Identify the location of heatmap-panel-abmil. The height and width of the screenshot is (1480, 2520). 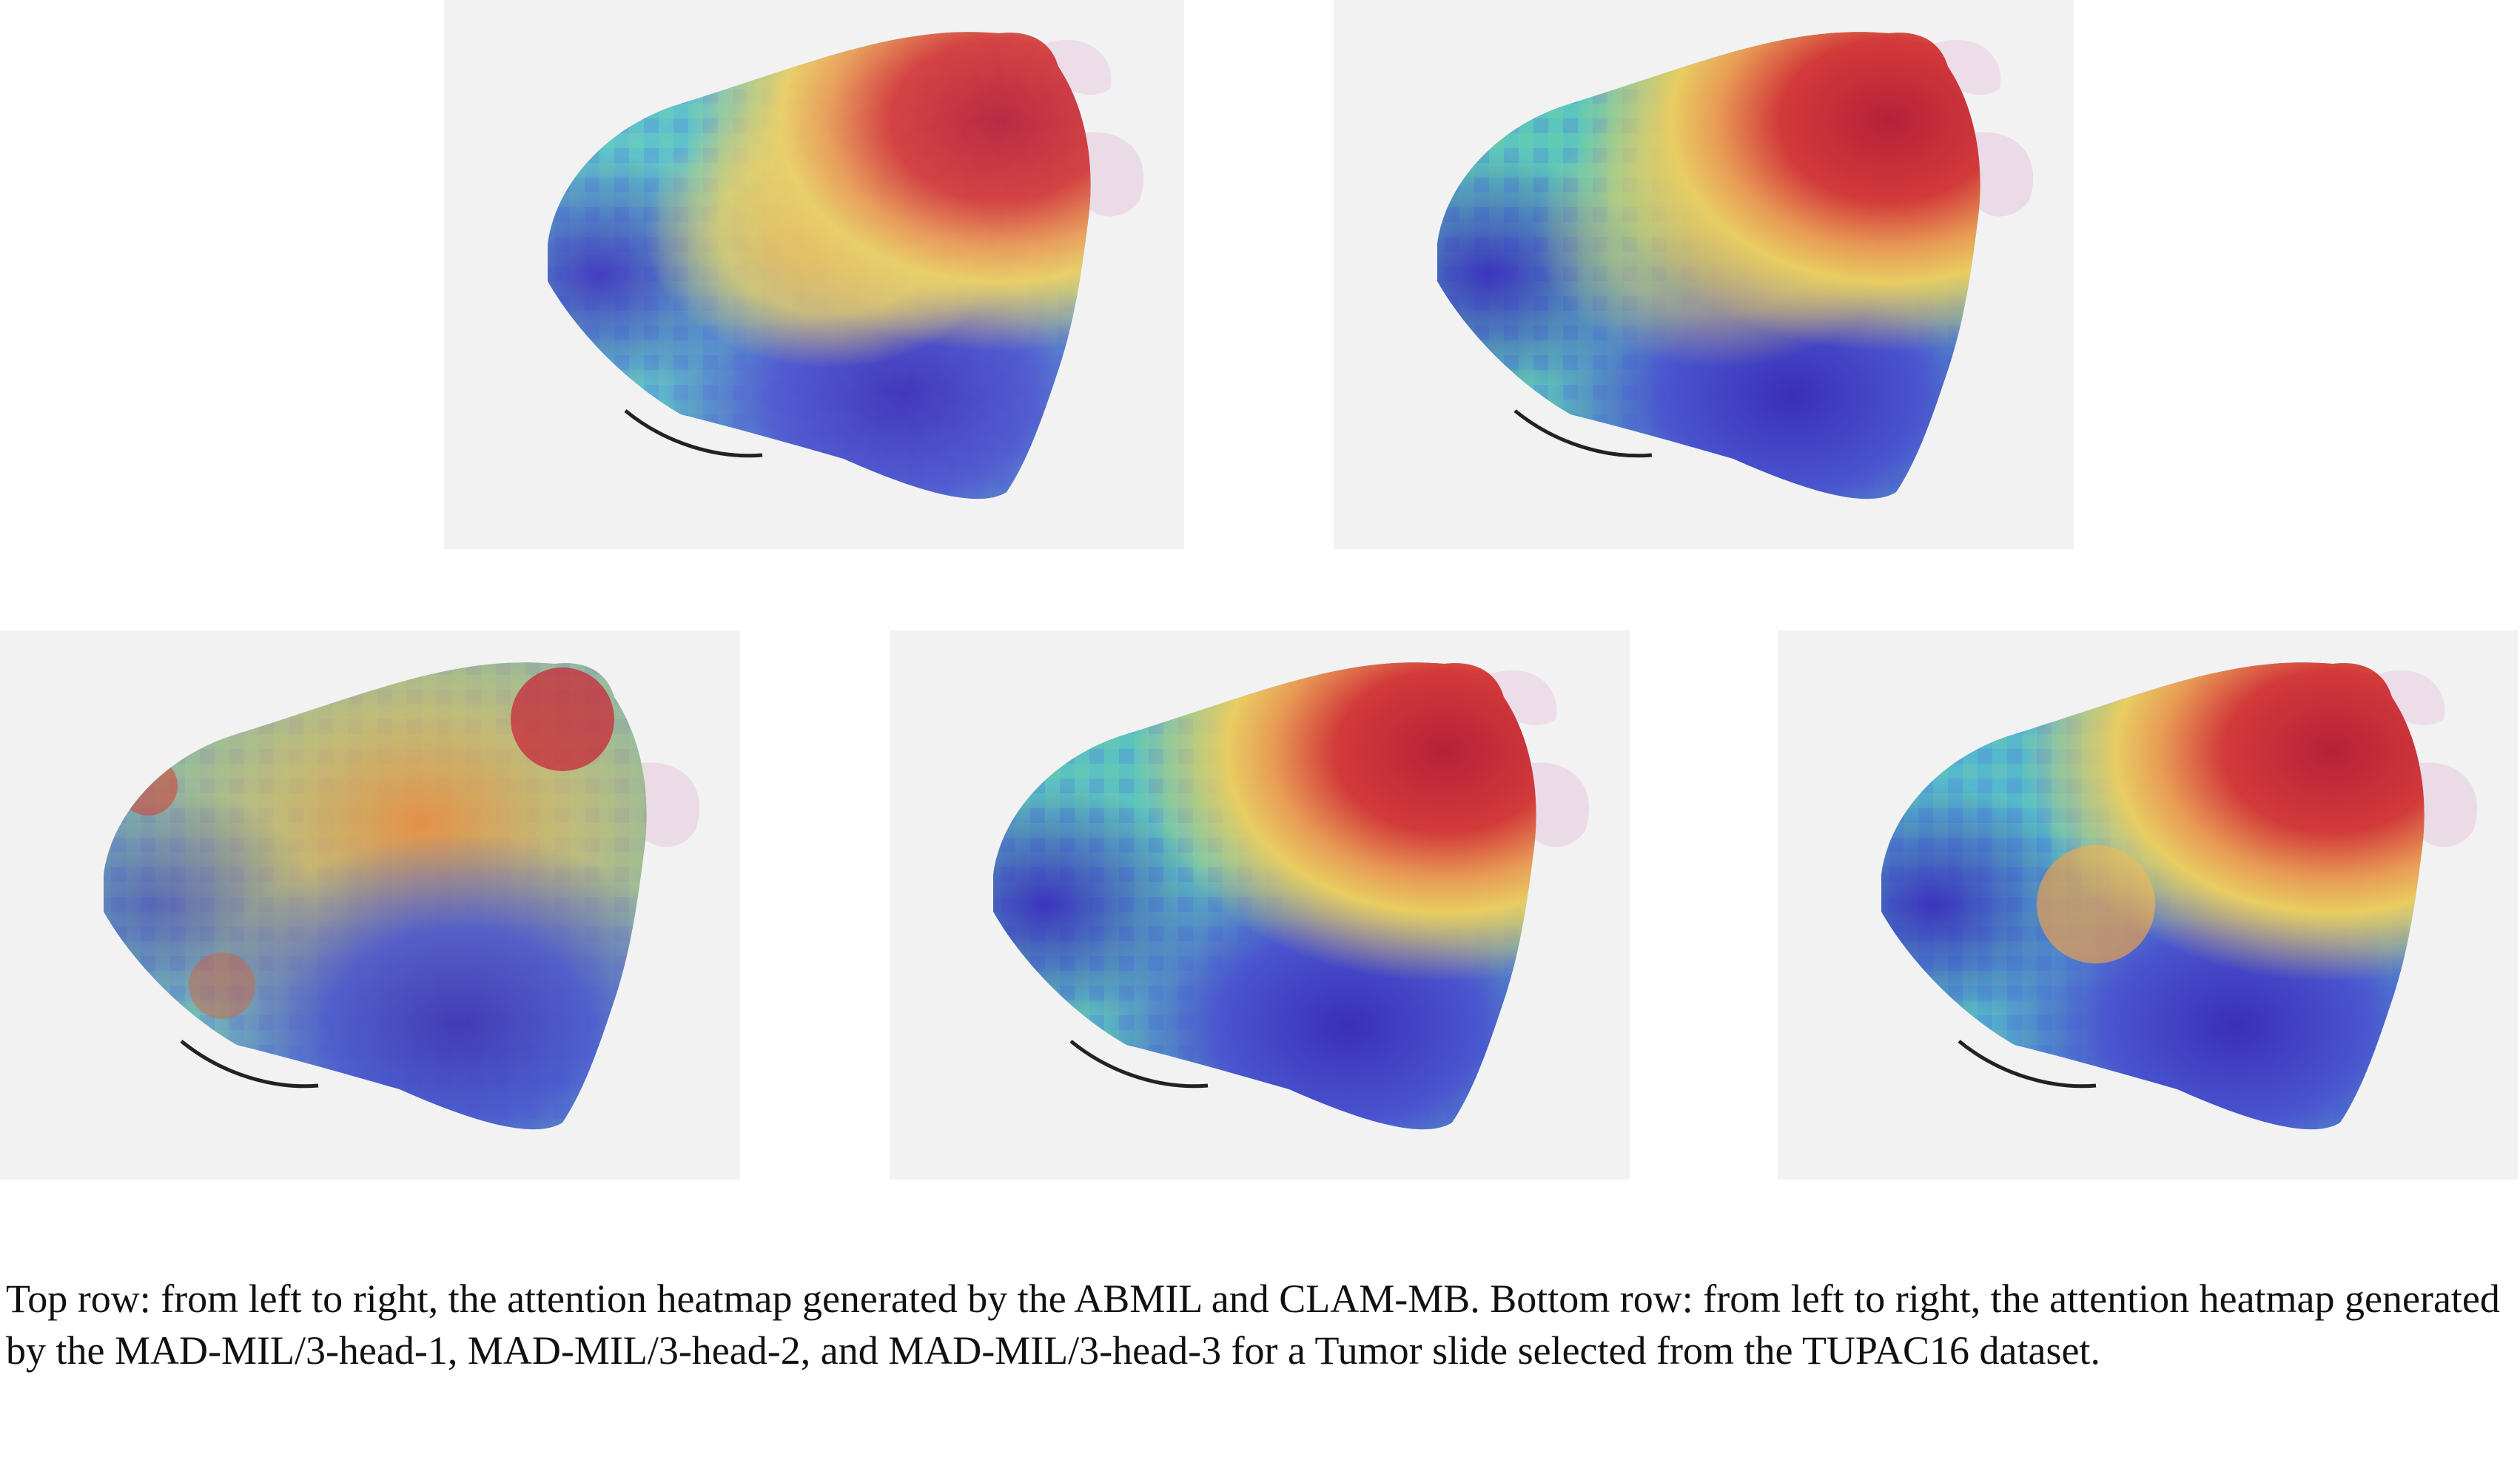
(814, 274).